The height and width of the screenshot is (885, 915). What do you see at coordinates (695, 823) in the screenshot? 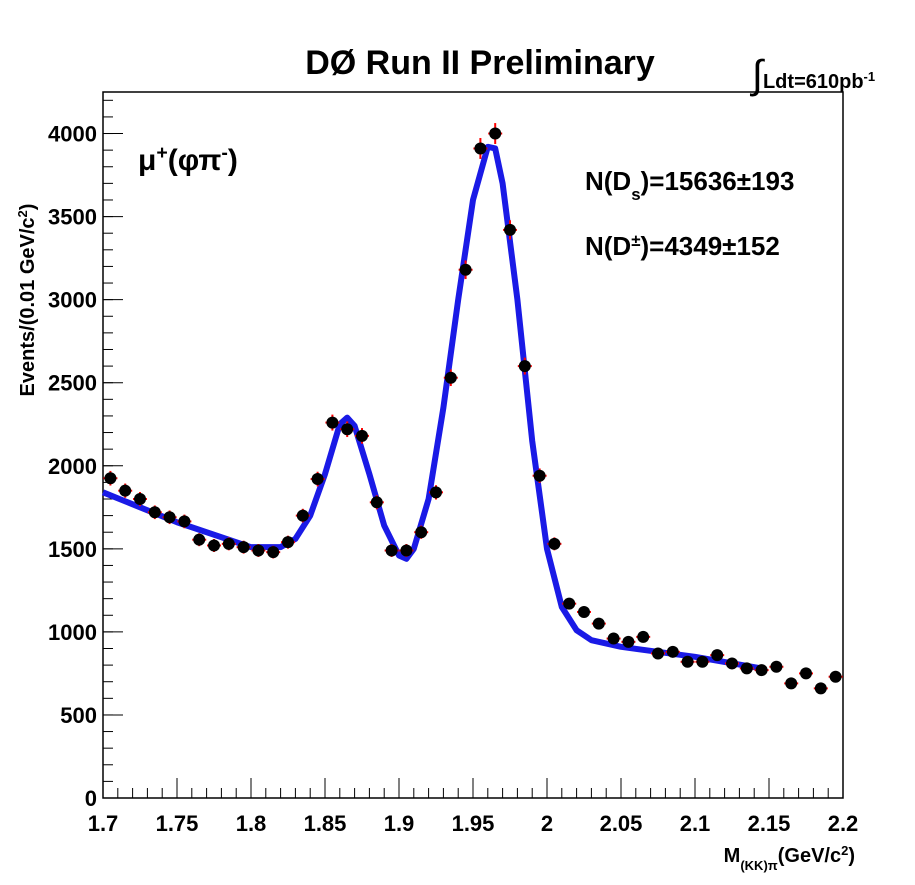
I see `x-tick-label: 2.1` at bounding box center [695, 823].